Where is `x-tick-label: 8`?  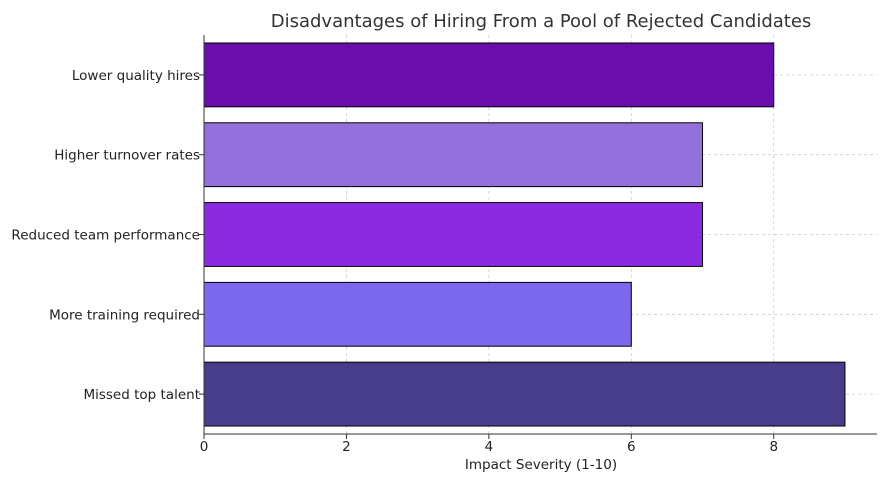
x-tick-label: 8 is located at coordinates (773, 447).